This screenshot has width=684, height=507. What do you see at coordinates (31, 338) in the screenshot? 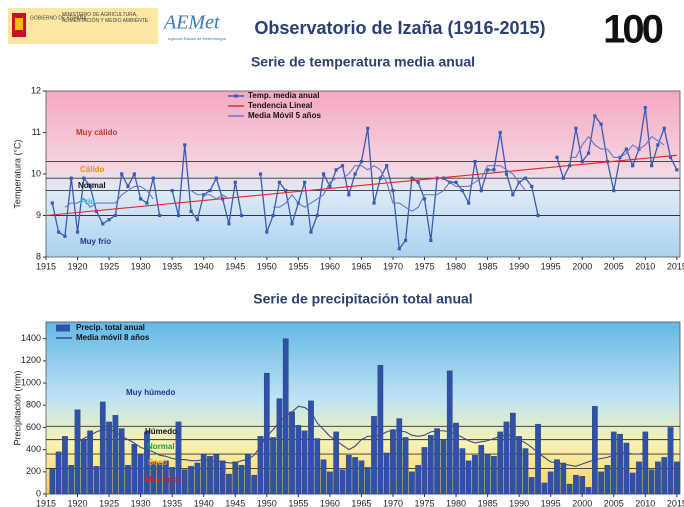
I see `y-tick-label: 1400` at bounding box center [31, 338].